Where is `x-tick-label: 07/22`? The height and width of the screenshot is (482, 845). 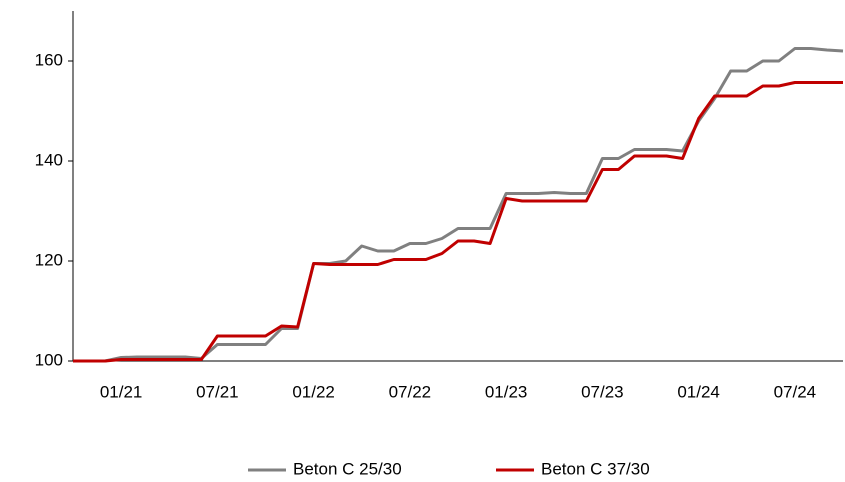
x-tick-label: 07/22 is located at coordinates (410, 391).